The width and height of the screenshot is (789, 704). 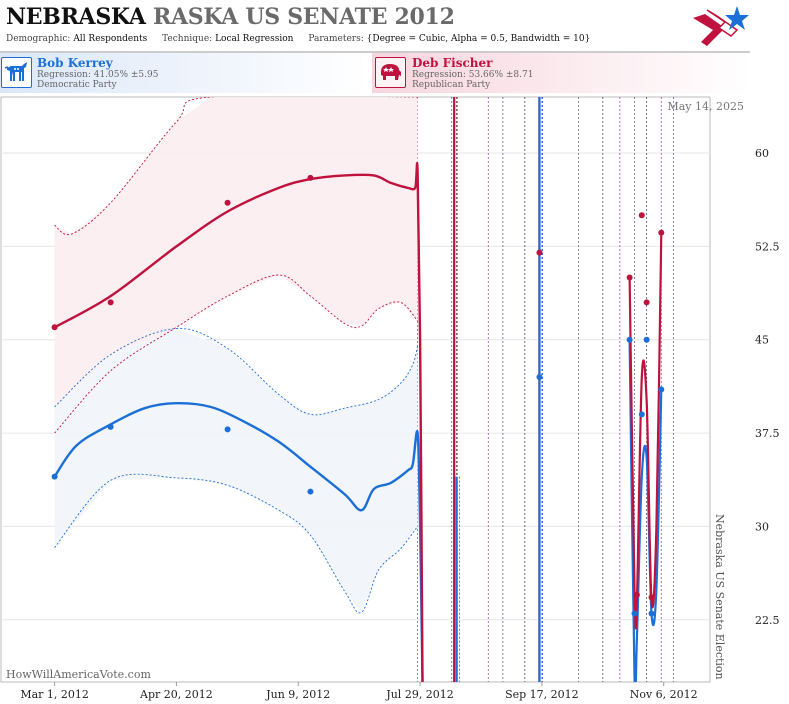 What do you see at coordinates (110, 39) in the screenshot?
I see `demographic-value: All Respondents` at bounding box center [110, 39].